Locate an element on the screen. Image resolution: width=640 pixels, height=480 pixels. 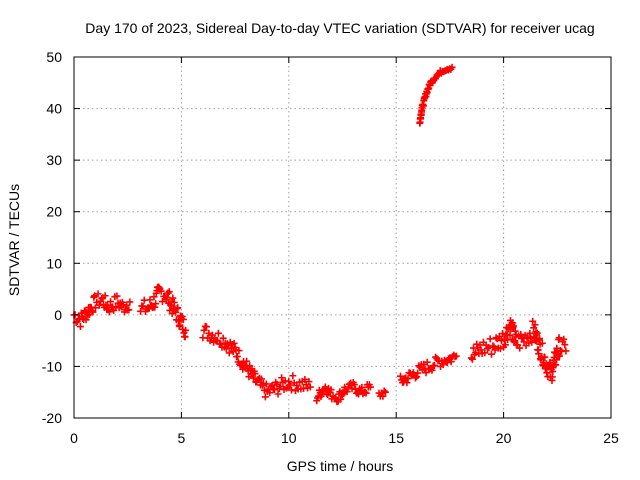
y-tick-label: 50 is located at coordinates (54, 57).